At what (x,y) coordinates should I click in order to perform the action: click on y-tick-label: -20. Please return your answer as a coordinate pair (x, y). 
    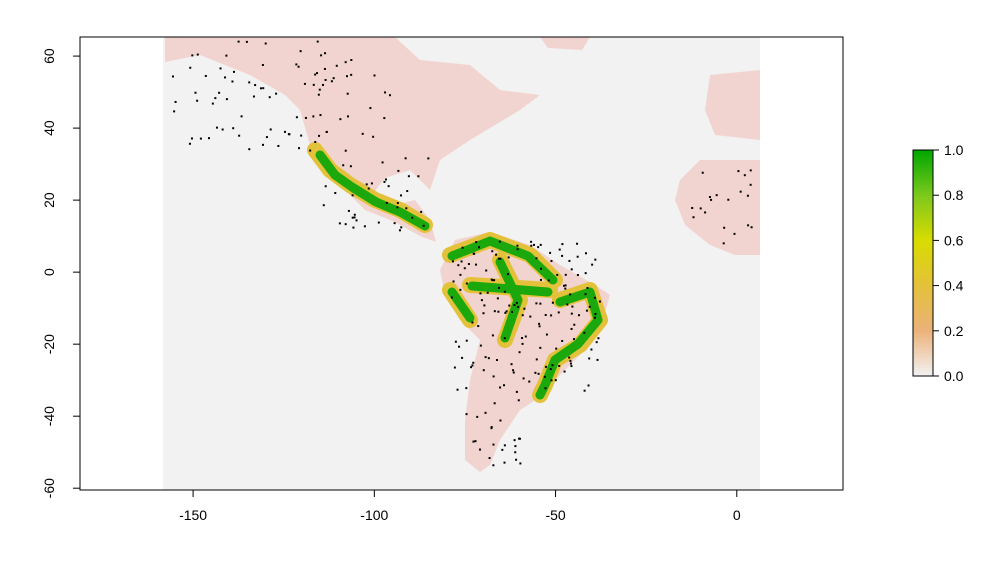
    Looking at the image, I should click on (49, 344).